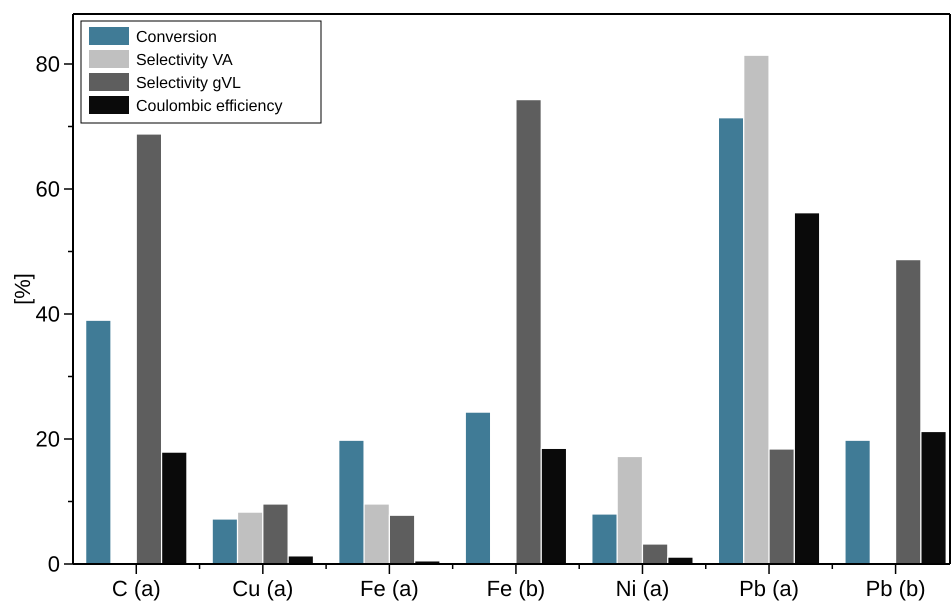 This screenshot has width=952, height=604. What do you see at coordinates (22, 289) in the screenshot?
I see `y-axis-title: [%]` at bounding box center [22, 289].